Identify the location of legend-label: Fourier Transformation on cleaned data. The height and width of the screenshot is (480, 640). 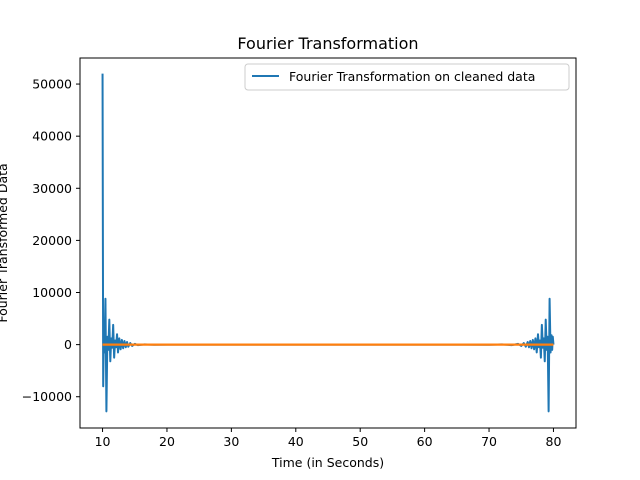
(412, 76).